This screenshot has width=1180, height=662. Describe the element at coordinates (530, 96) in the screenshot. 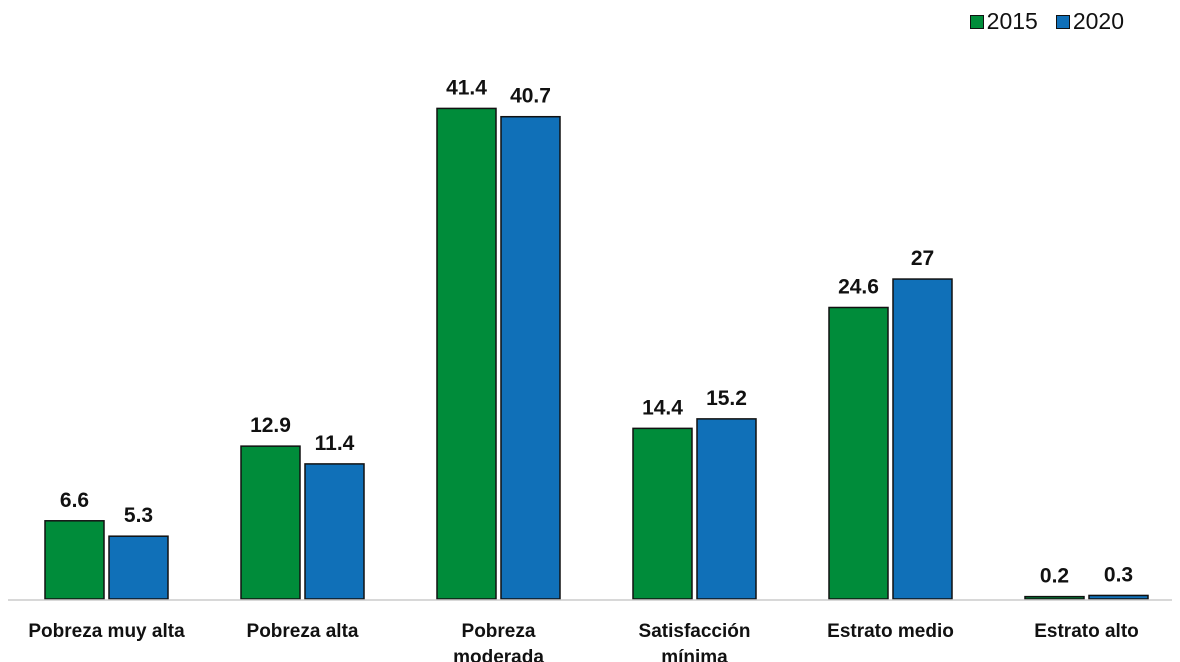

I see `data-label-2020-2: 40.7` at that location.